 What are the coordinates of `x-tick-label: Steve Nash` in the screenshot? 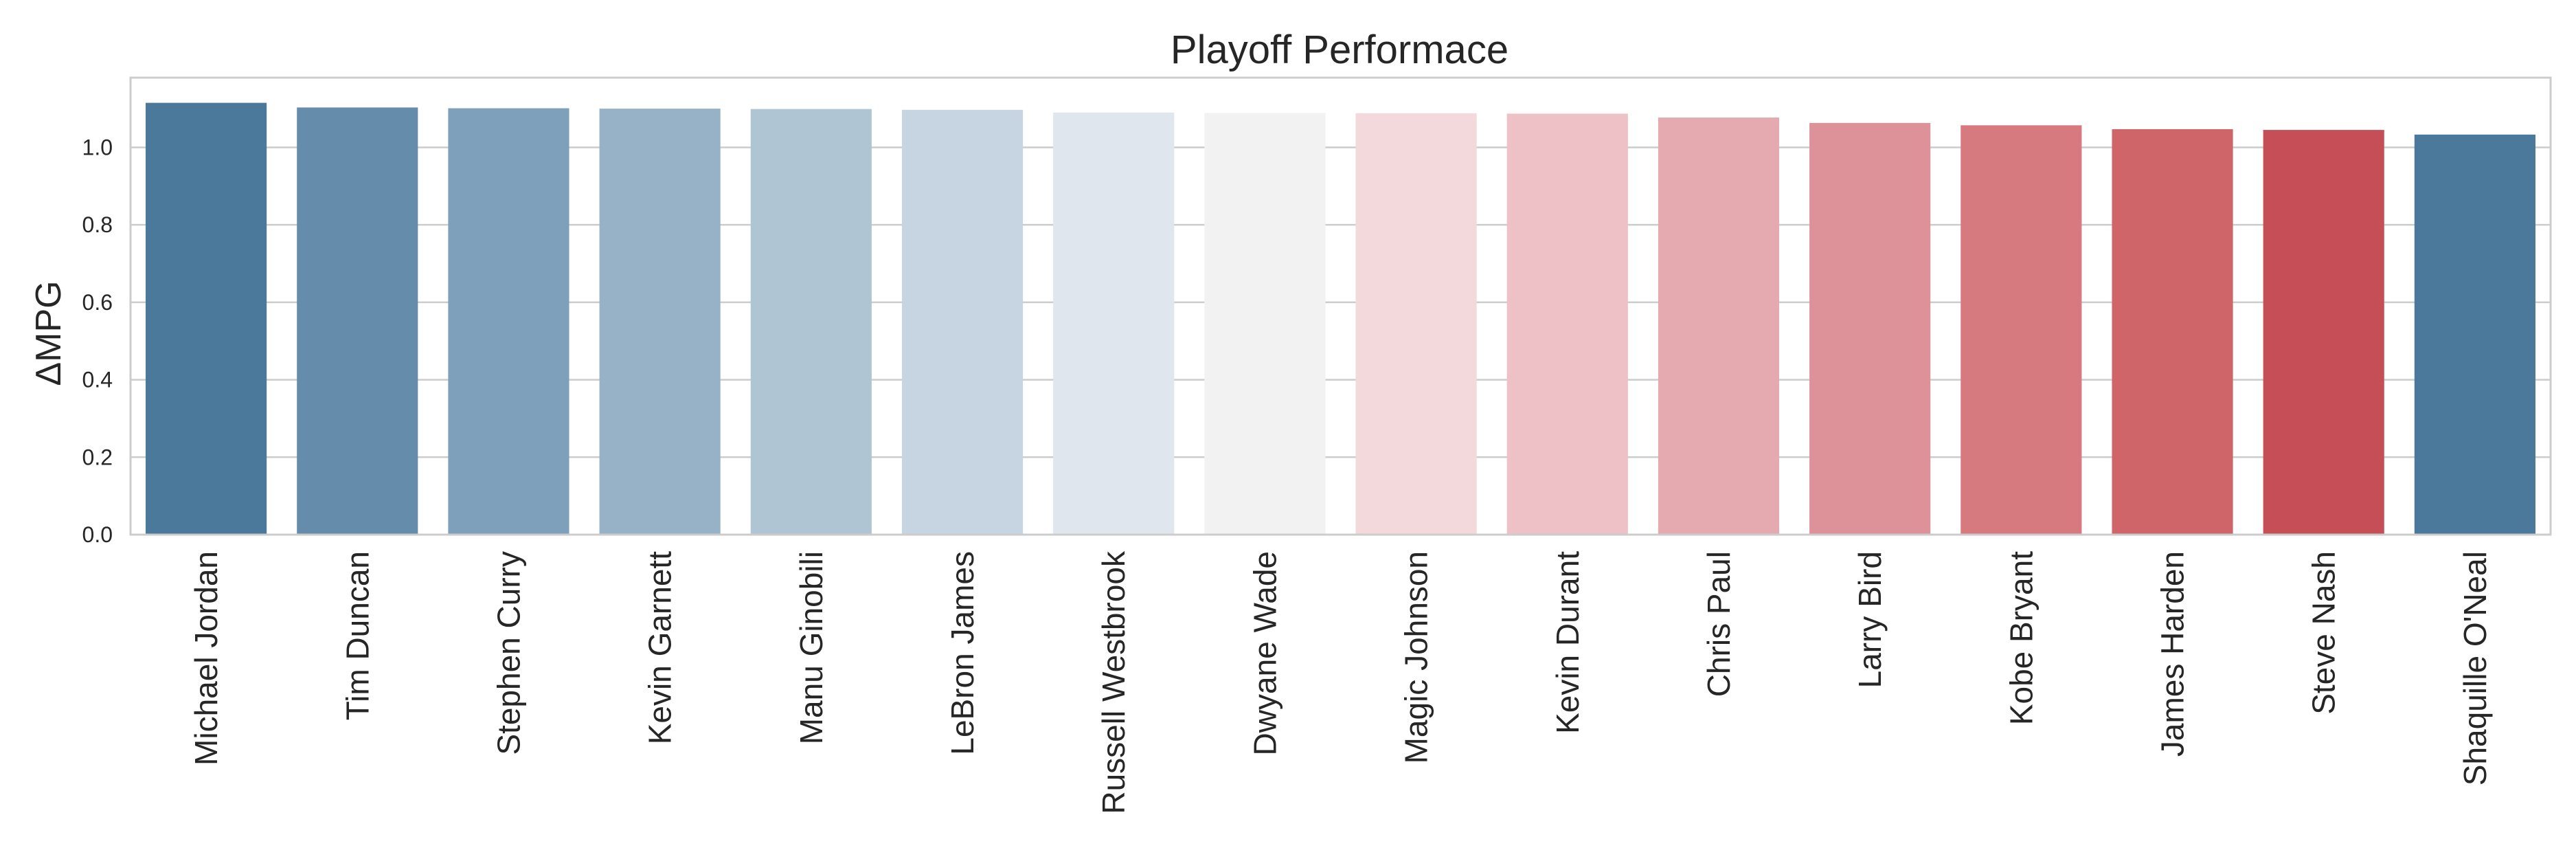 It's located at (2324, 633).